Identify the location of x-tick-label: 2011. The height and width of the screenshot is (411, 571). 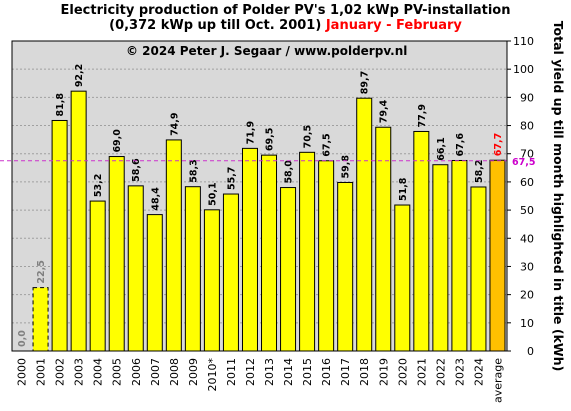
(231, 372).